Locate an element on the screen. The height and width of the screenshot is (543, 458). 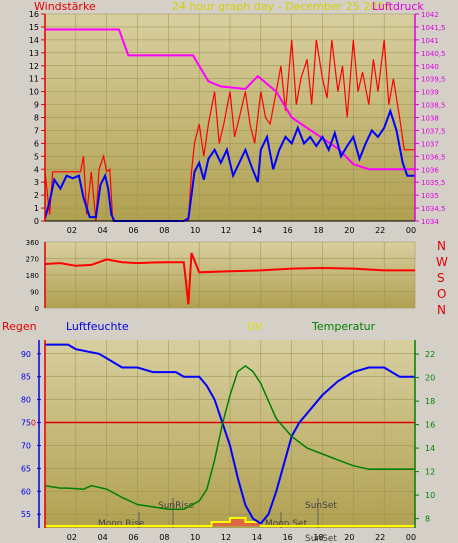
wind-x-tick-label: 02 is located at coordinates (72, 230).